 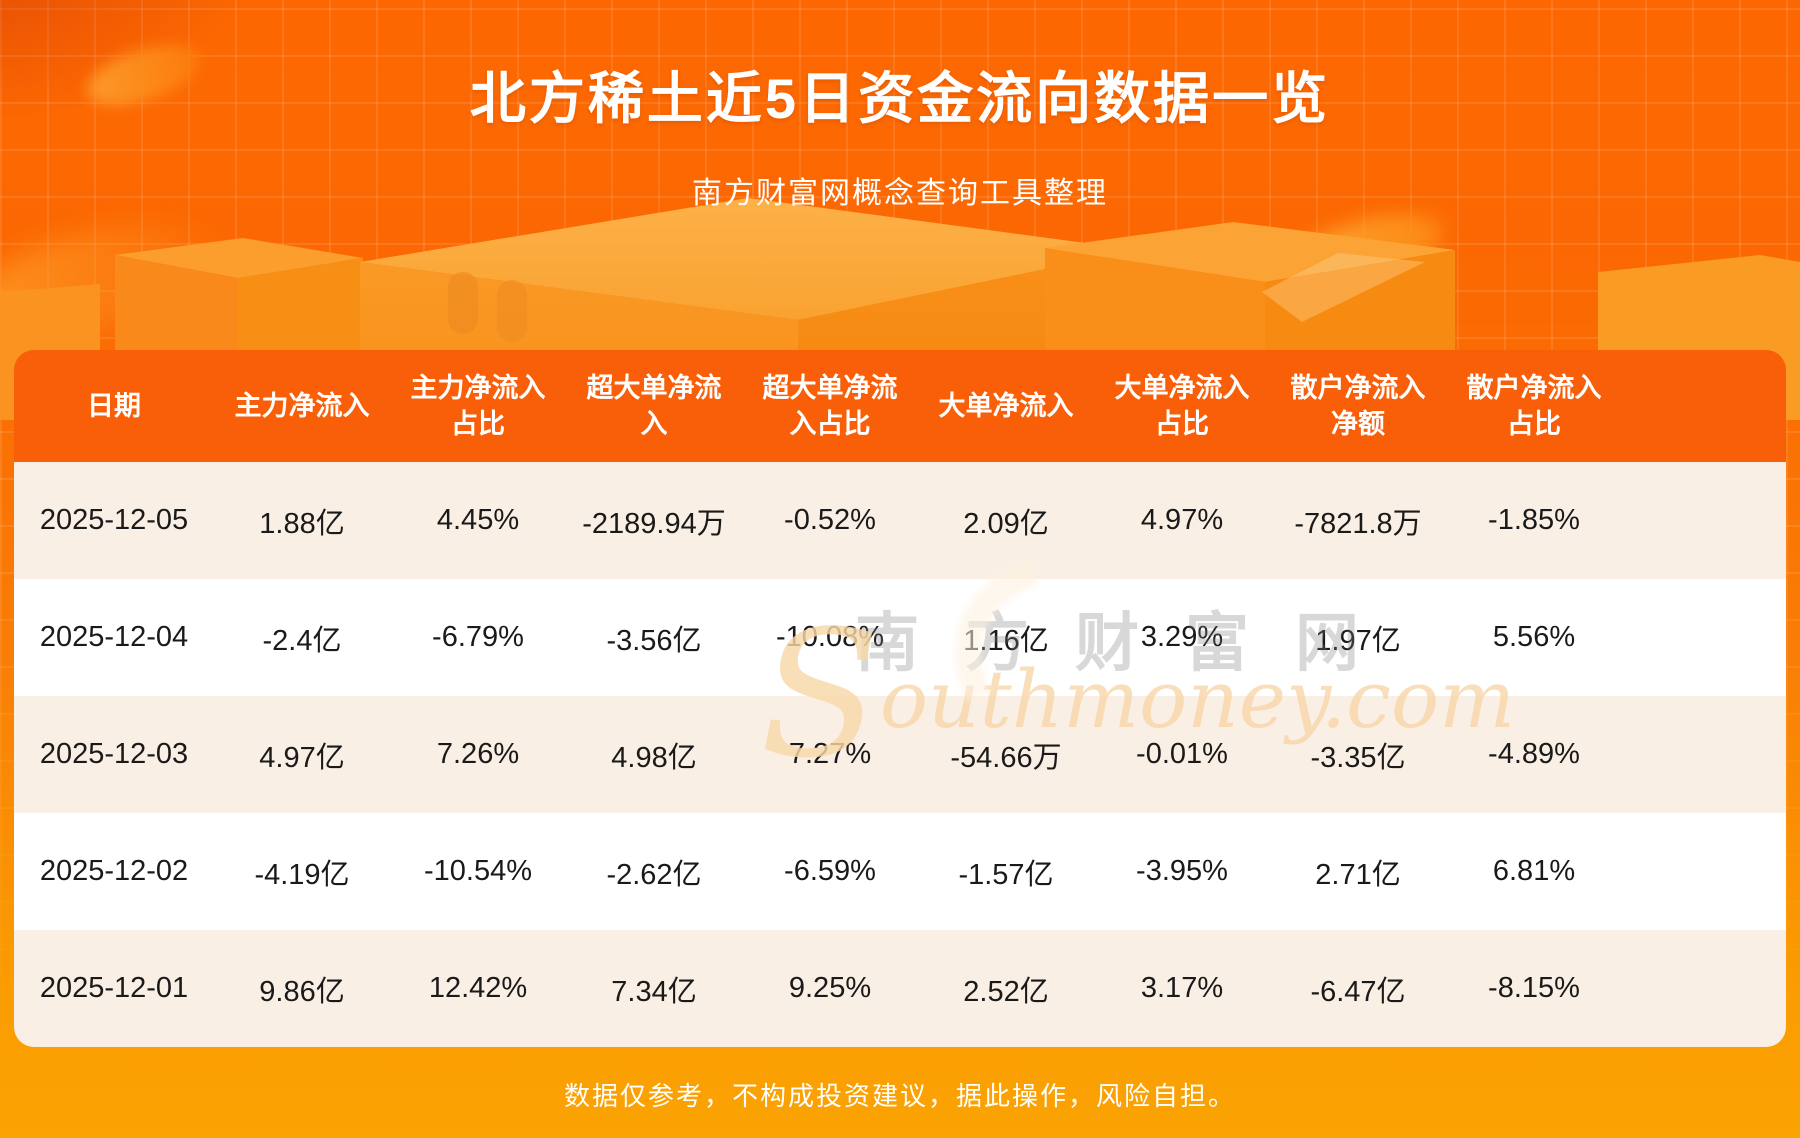 What do you see at coordinates (1534, 637) in the screenshot?
I see `table-cell: 5.56%` at bounding box center [1534, 637].